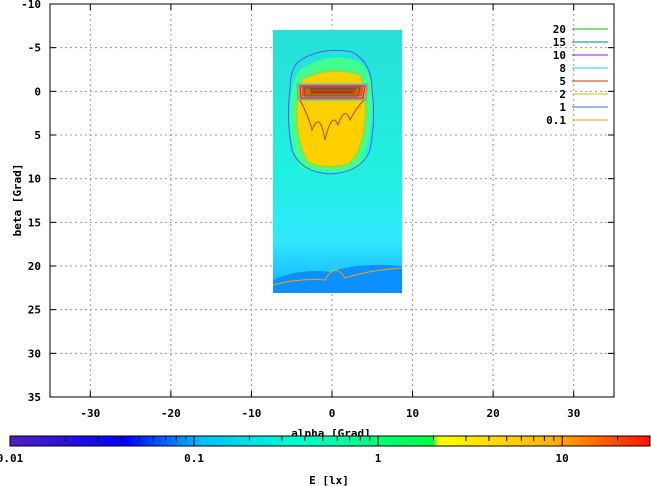  I want to click on legend-label: 20, so click(559, 29).